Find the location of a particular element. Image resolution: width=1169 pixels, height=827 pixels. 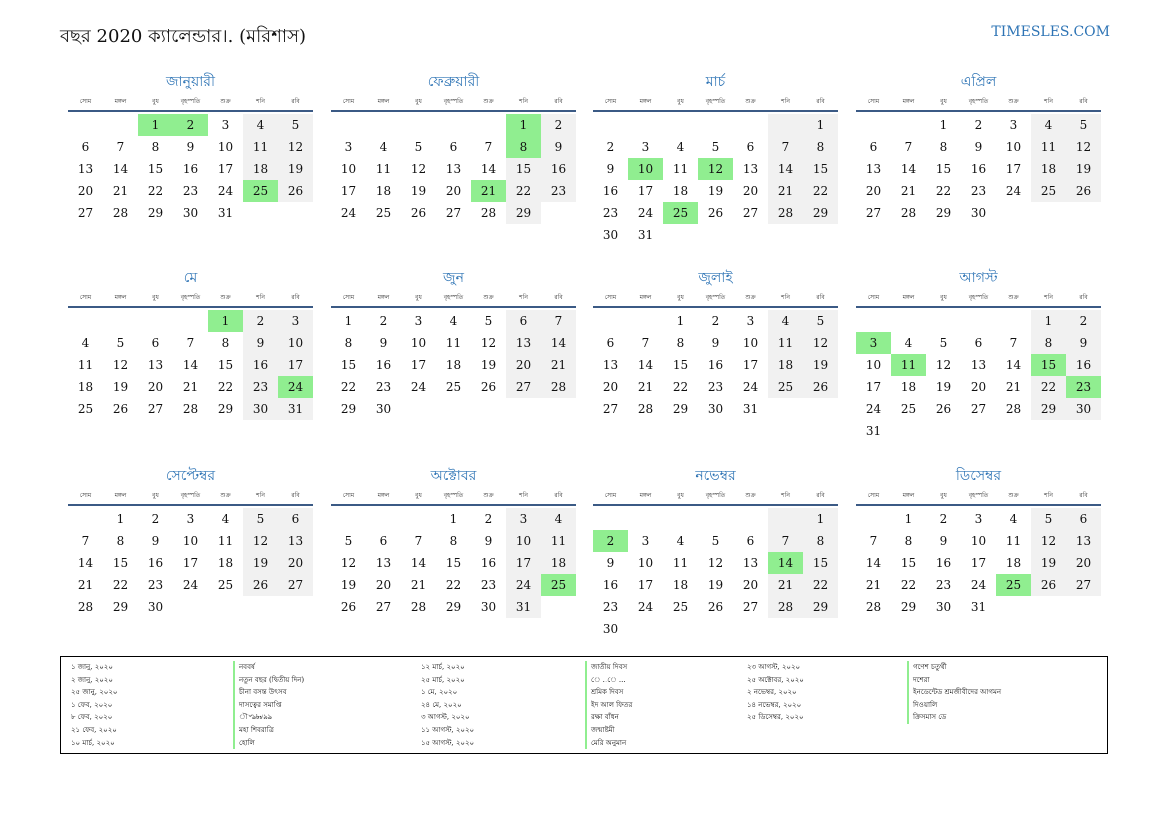

holiday-date: ২ নভেম্বর, ২০২০ is located at coordinates (772, 692).